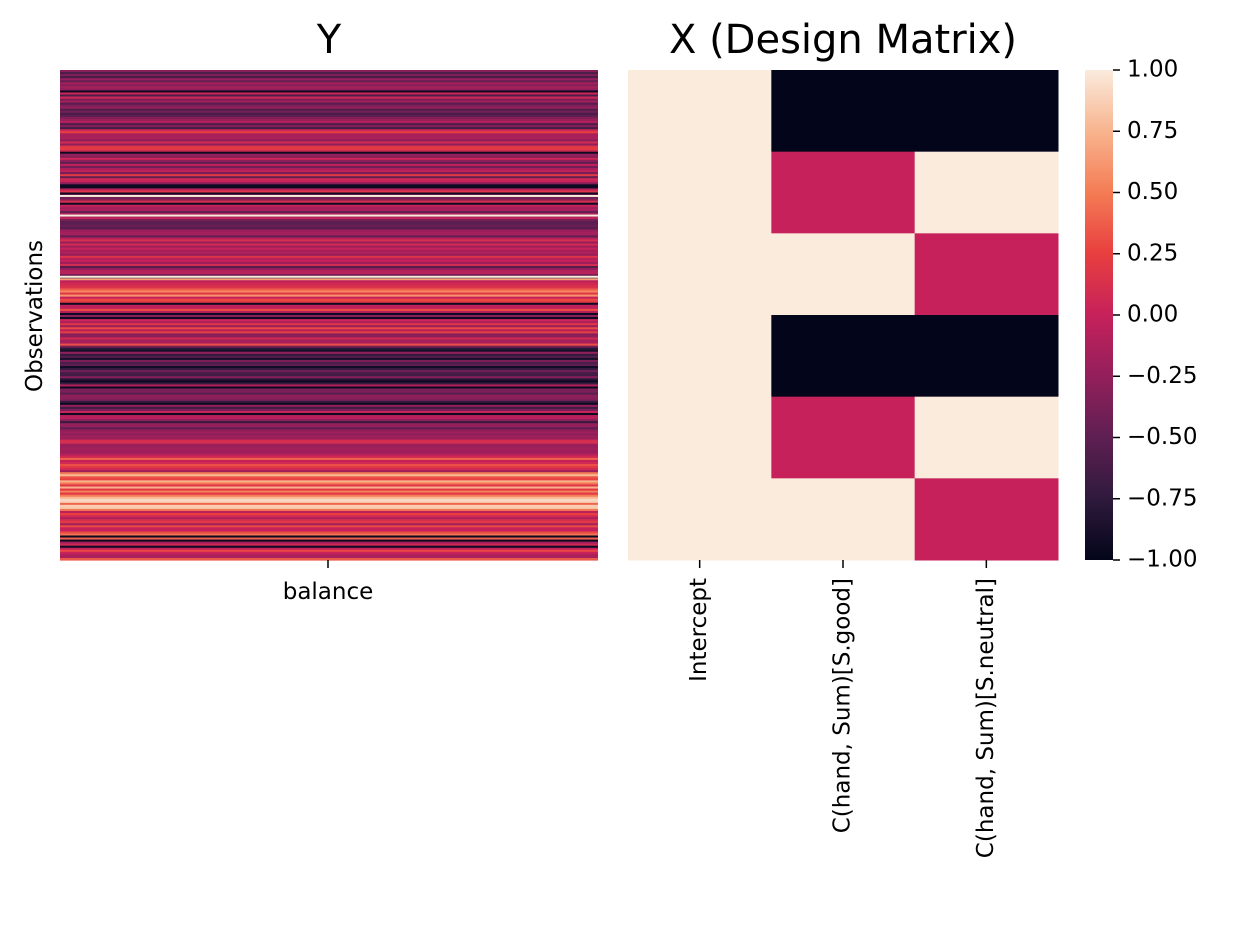 The width and height of the screenshot is (1234, 938). I want to click on colorbar-tick-label: −0.25, so click(1162, 376).